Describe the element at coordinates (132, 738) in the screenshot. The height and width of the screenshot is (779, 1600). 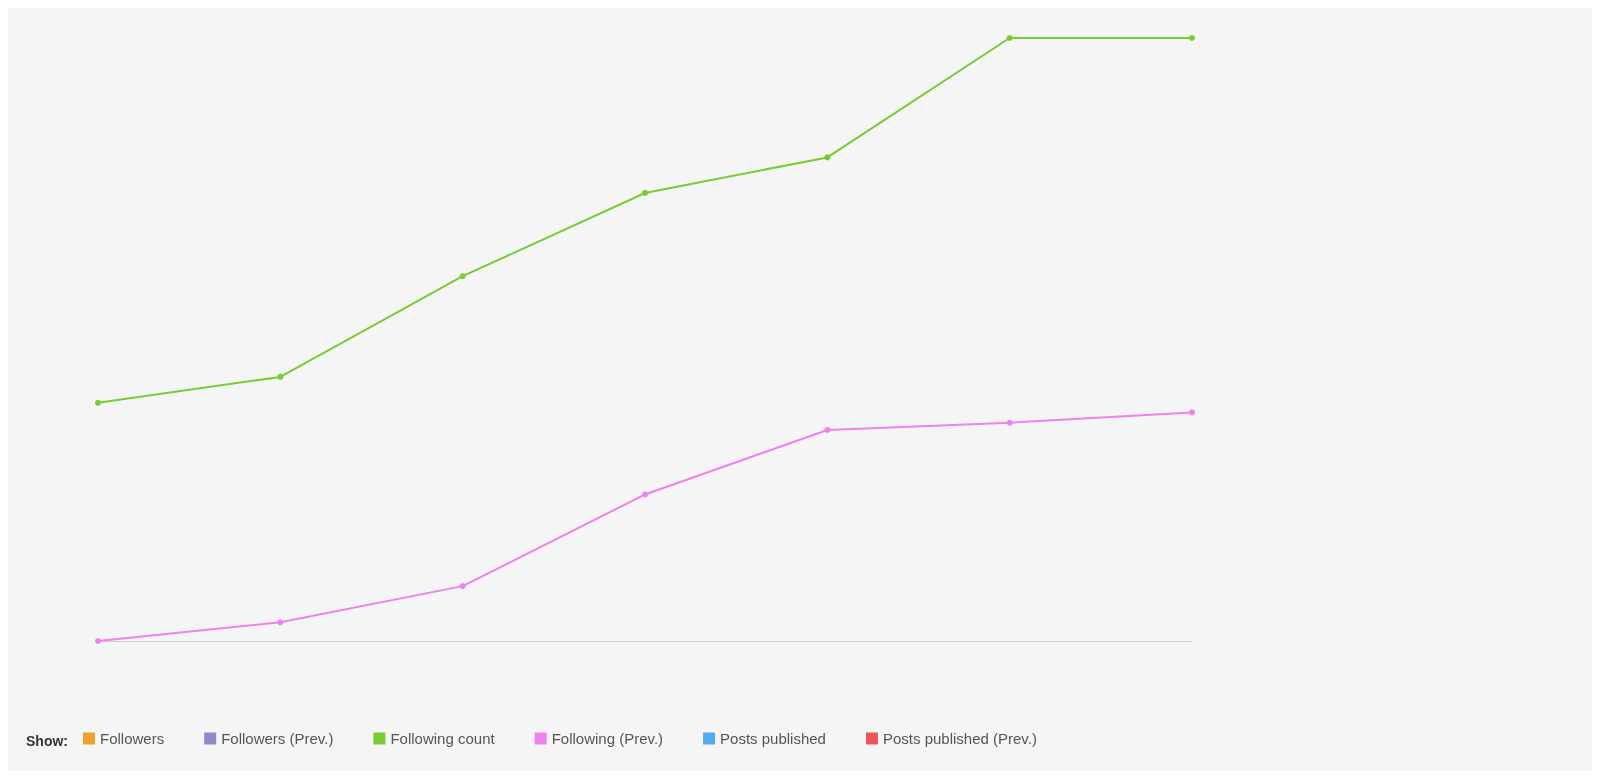
I see `legend-label: Followers` at that location.